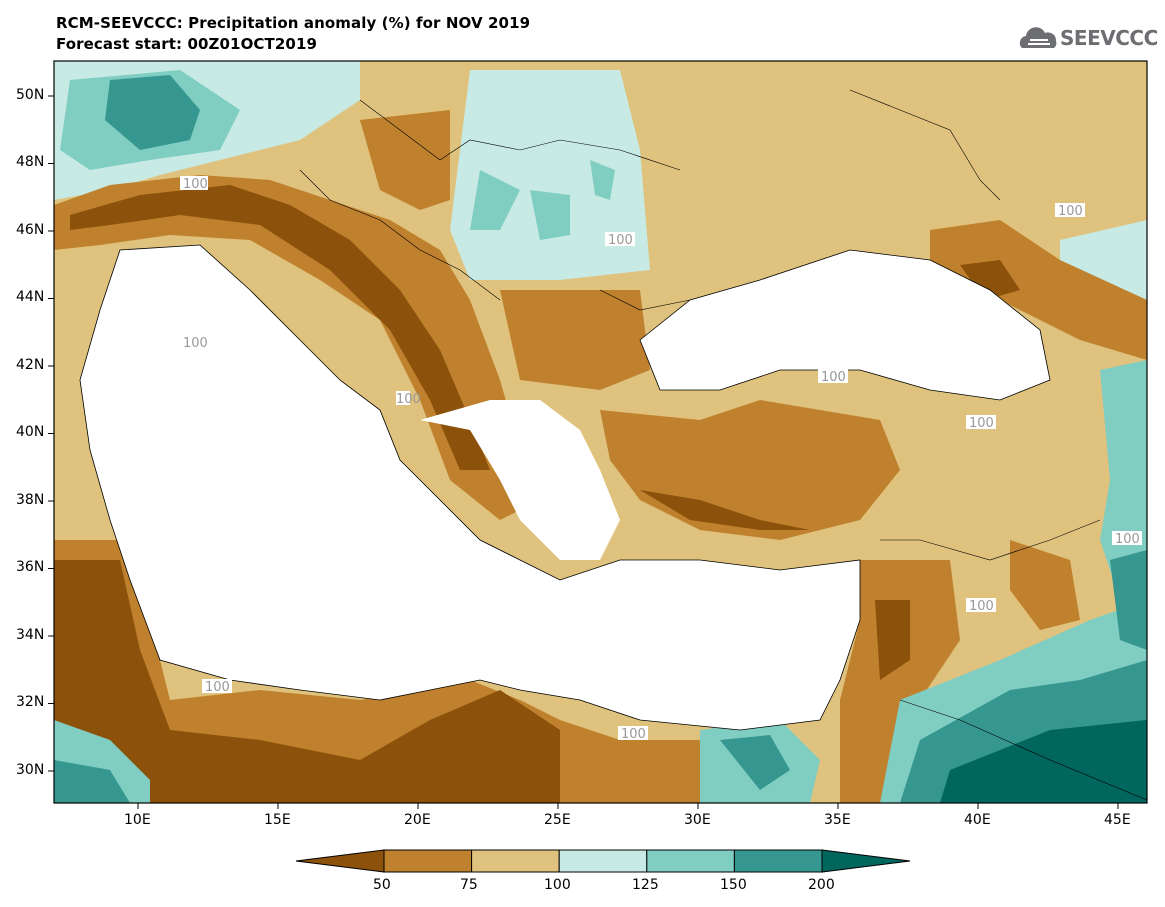 This screenshot has height=907, width=1165. Describe the element at coordinates (30, 365) in the screenshot. I see `lat-tick-label: 42N` at that location.